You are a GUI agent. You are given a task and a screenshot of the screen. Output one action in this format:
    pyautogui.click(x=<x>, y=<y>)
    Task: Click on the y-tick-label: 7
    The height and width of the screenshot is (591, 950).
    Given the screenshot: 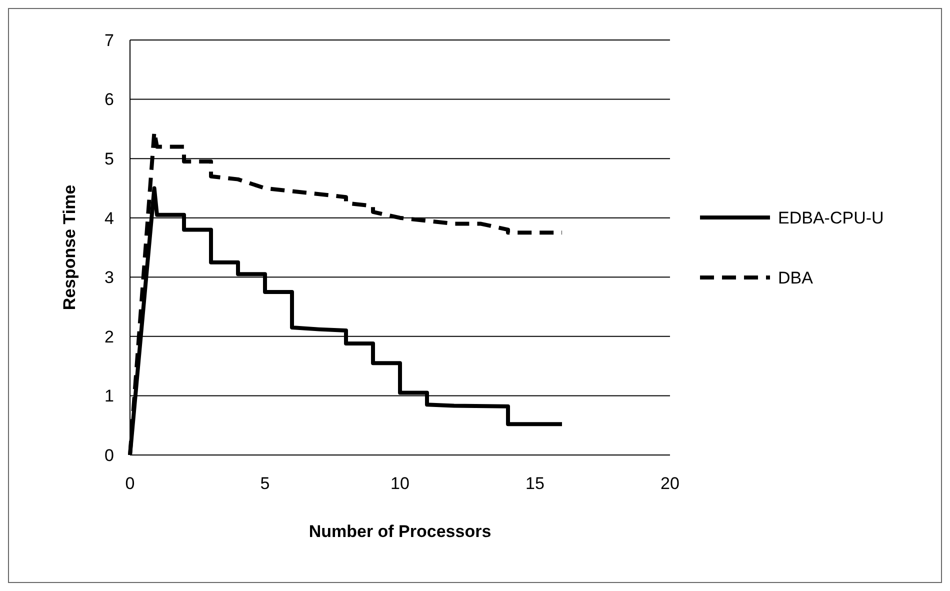 What is the action you would take?
    pyautogui.click(x=109, y=40)
    